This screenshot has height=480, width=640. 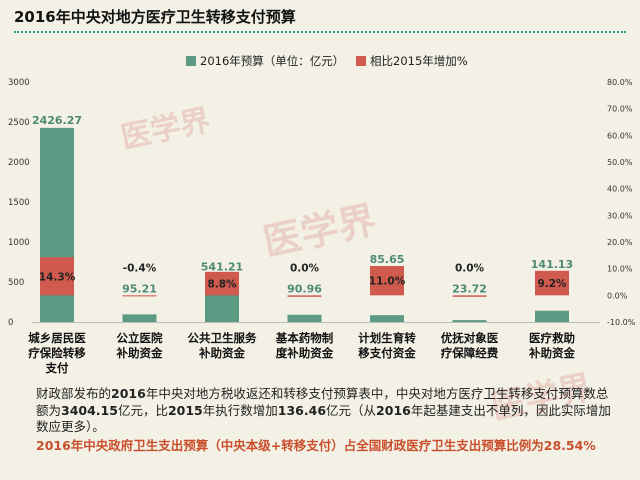 What do you see at coordinates (620, 215) in the screenshot?
I see `y-right-tick-label: 30.0%` at bounding box center [620, 215].